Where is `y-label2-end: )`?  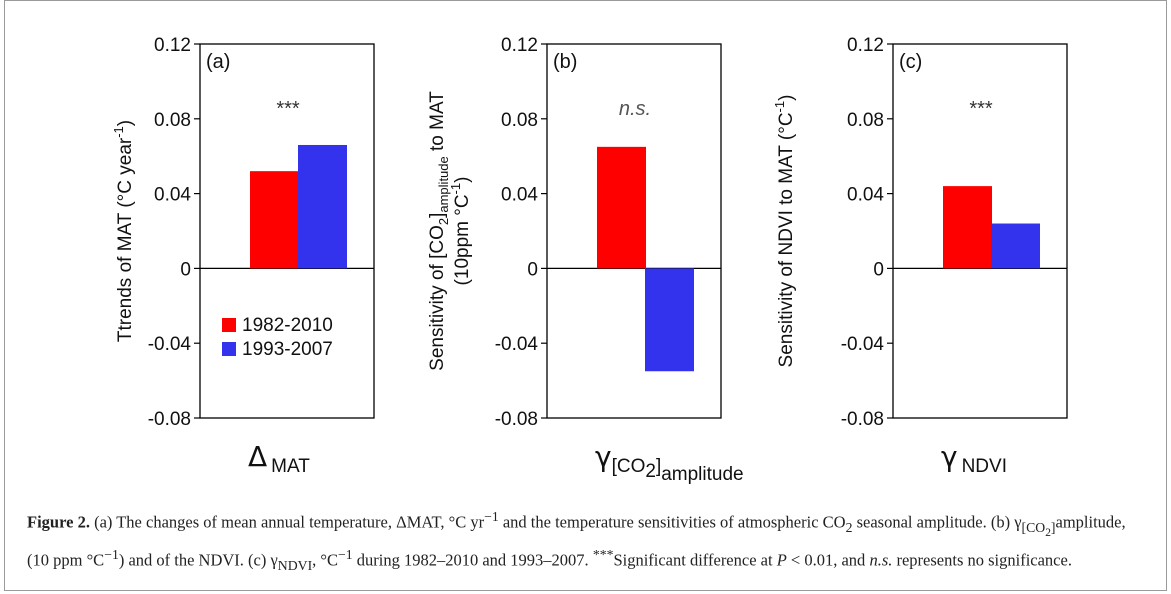
y-label2-end: ) is located at coordinates (462, 180).